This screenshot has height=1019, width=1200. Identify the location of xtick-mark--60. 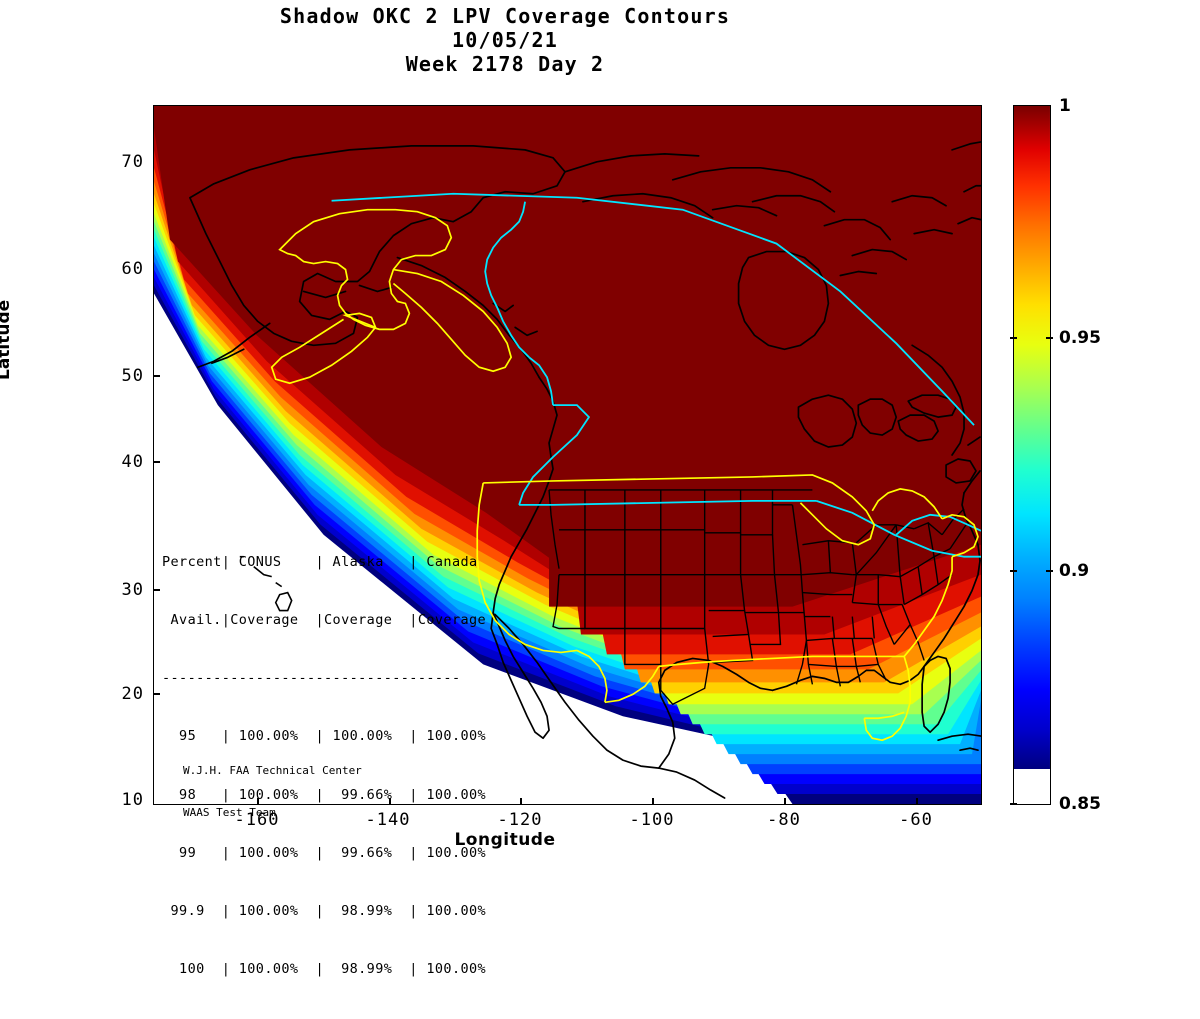
(917, 801).